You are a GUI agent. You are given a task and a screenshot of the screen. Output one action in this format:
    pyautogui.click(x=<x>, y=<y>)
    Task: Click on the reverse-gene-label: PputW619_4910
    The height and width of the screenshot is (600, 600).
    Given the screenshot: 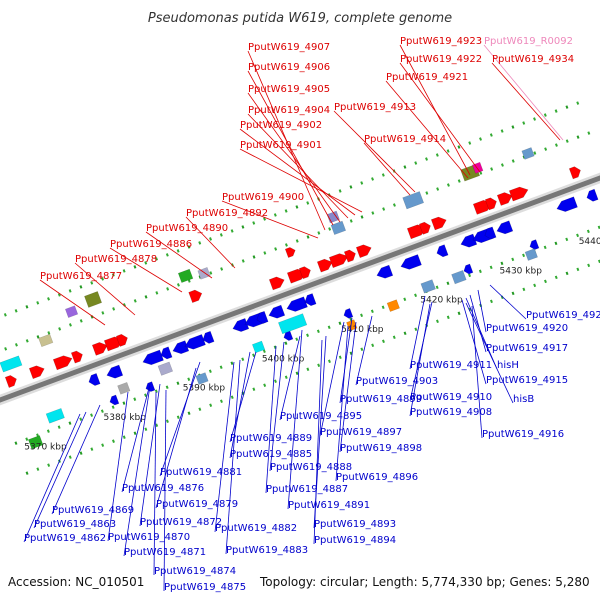 What is the action you would take?
    pyautogui.click(x=451, y=397)
    